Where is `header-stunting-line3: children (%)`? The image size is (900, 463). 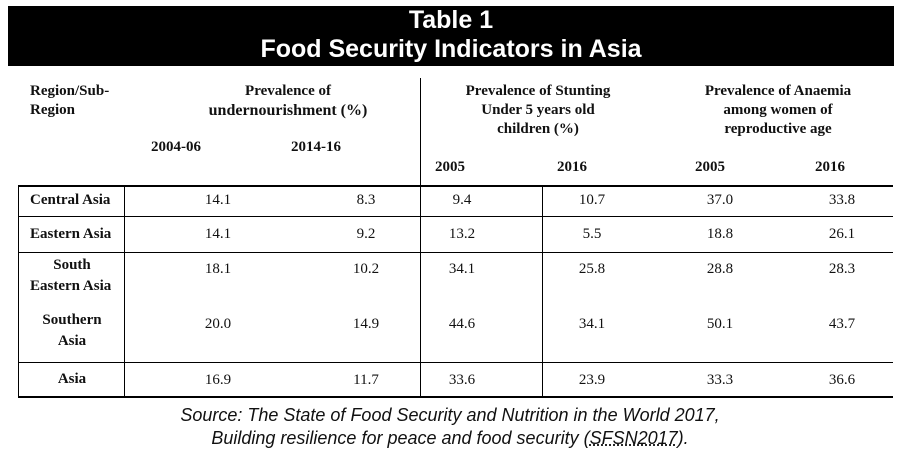
header-stunting-line3: children (%) is located at coordinates (538, 129).